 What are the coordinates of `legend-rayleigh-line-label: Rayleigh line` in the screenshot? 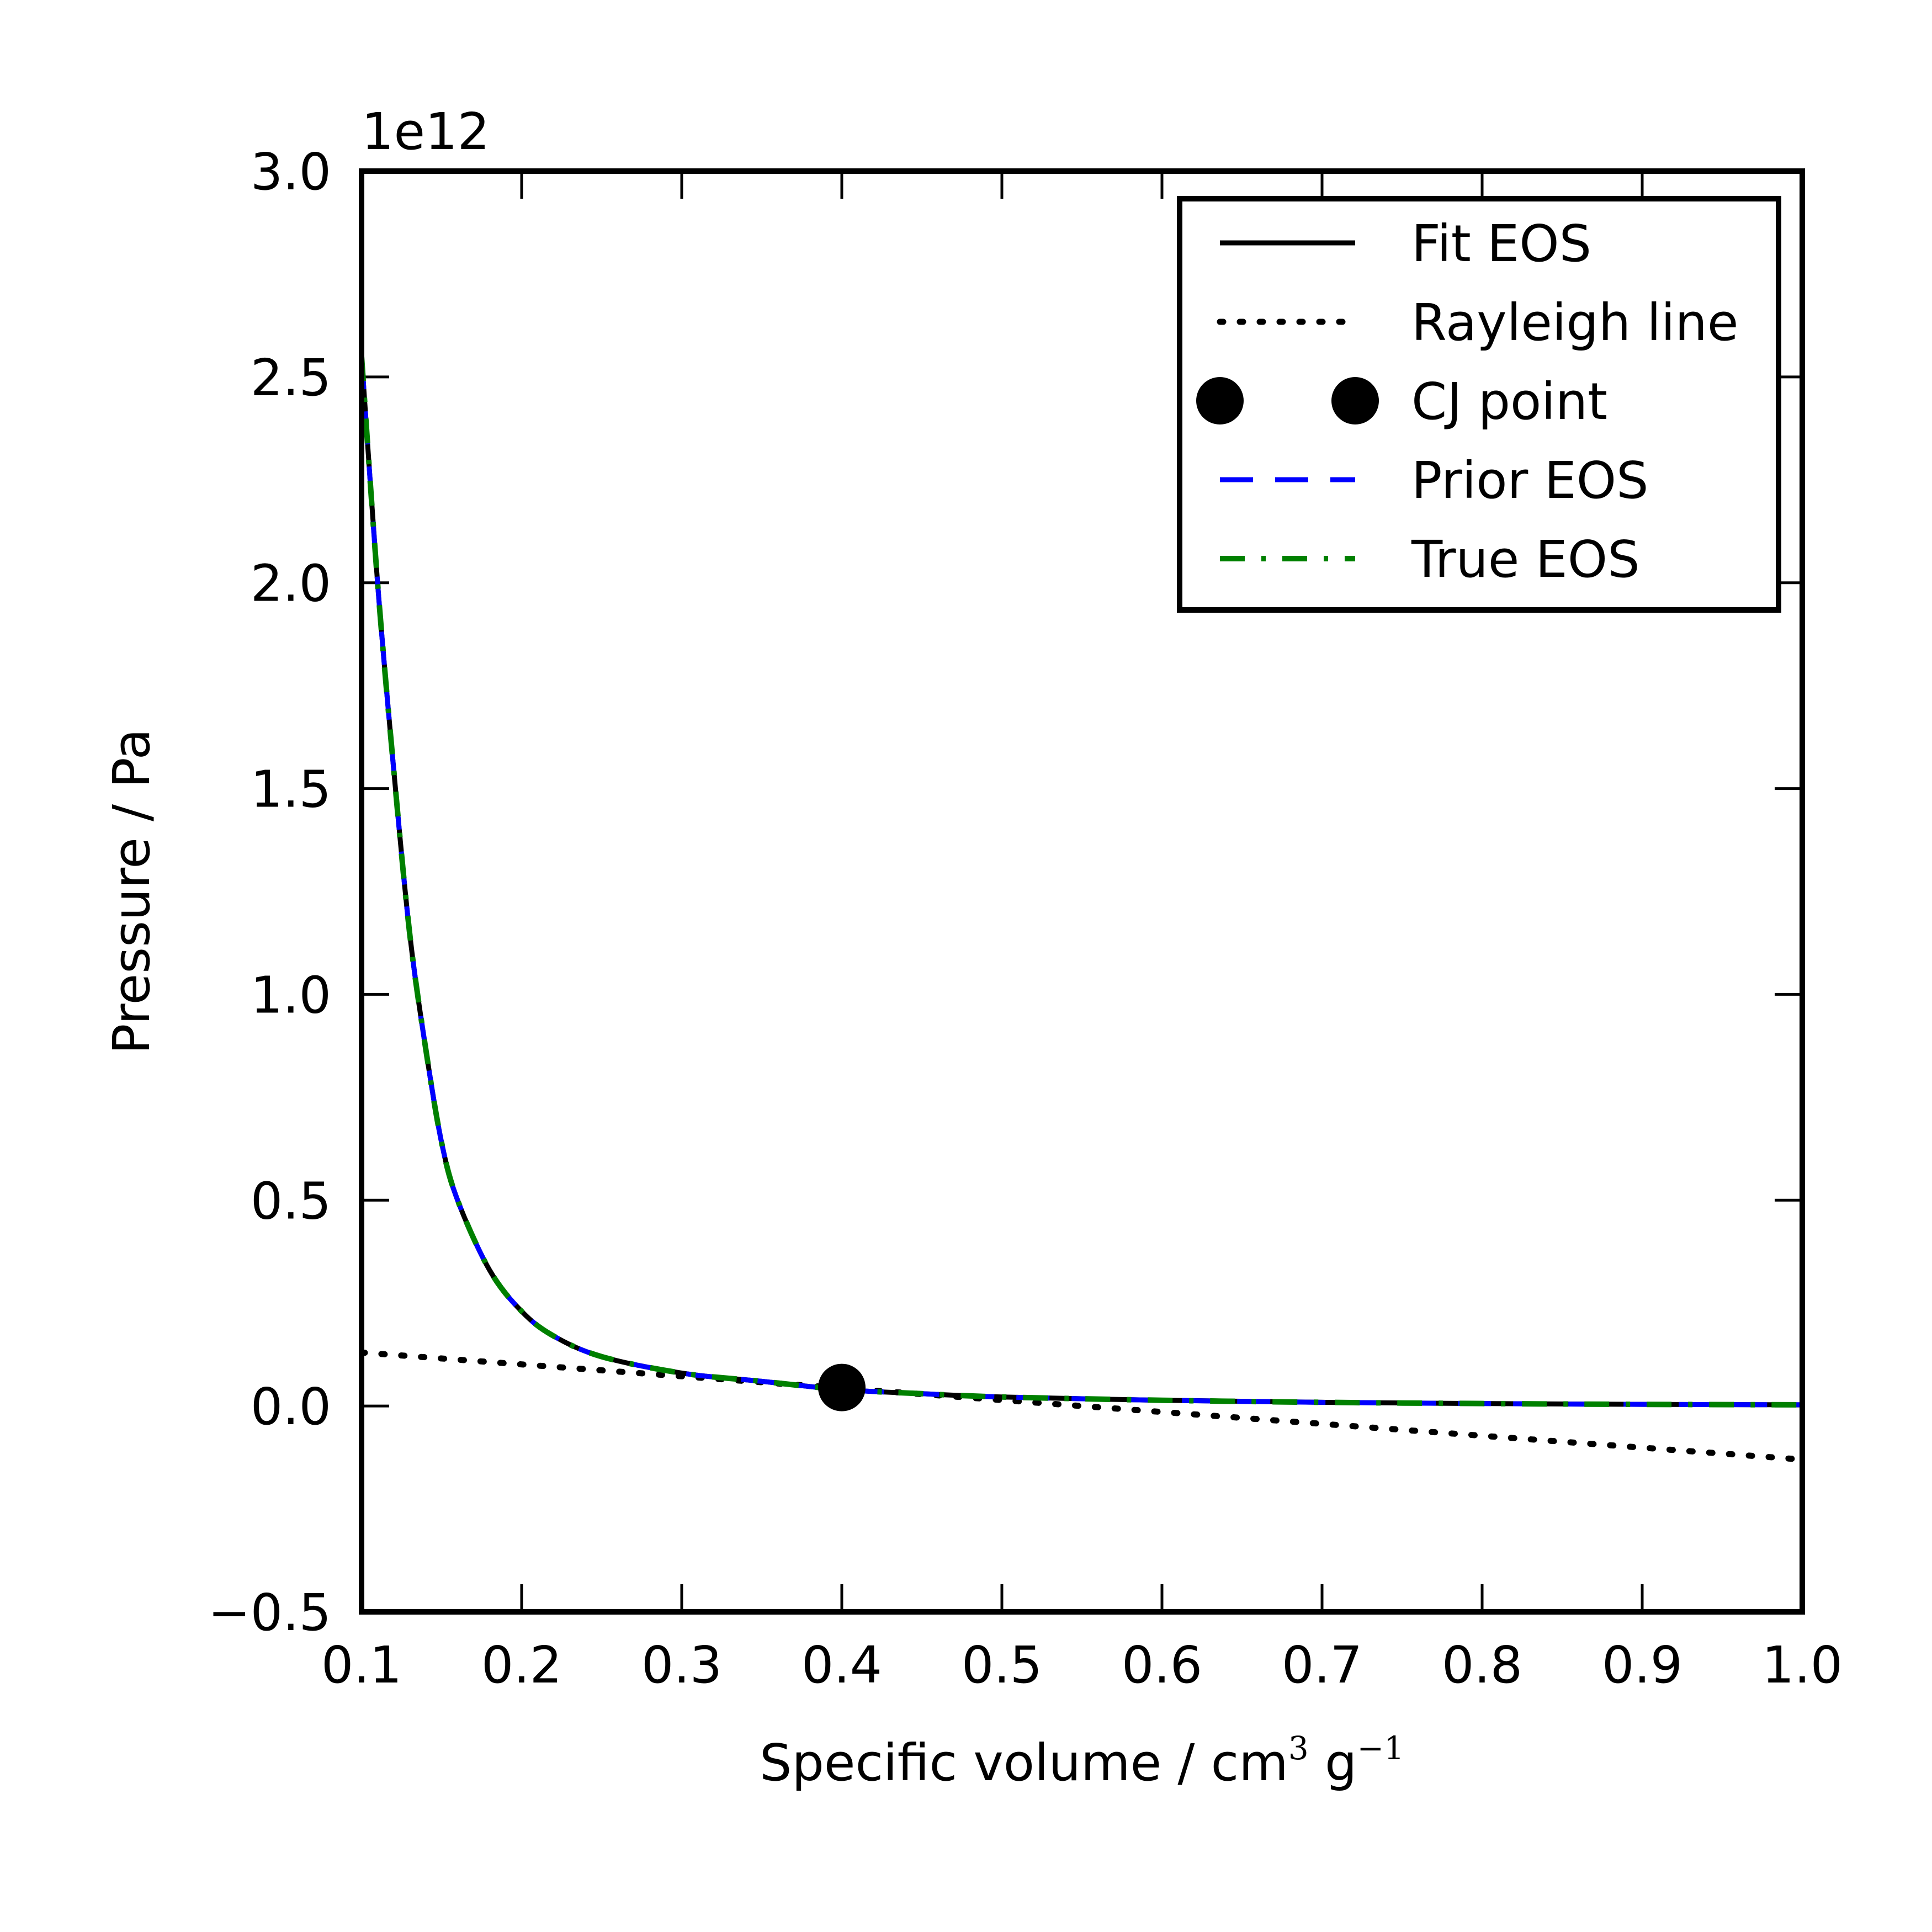 It's located at (1574, 323).